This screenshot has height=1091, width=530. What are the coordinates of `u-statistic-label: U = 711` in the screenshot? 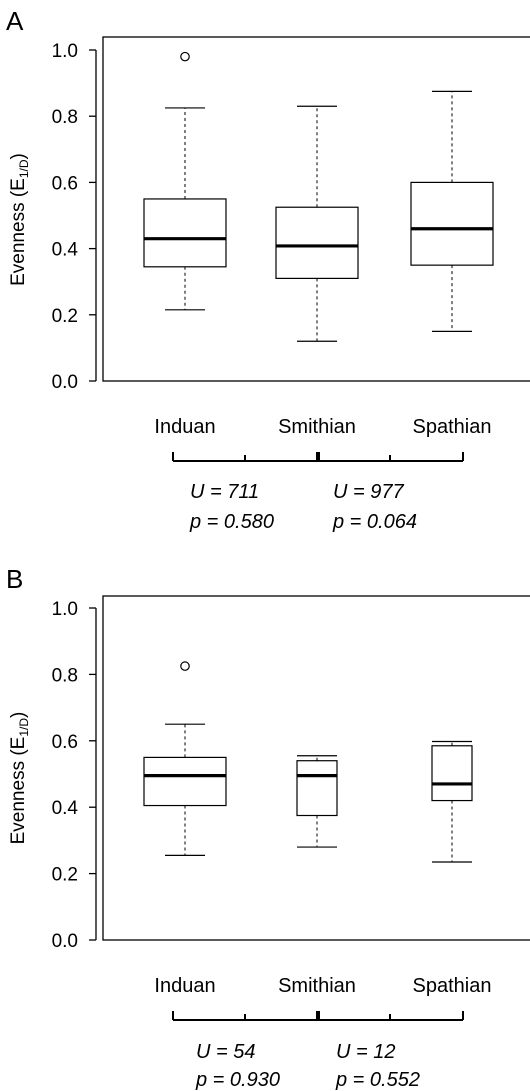 It's located at (224, 492).